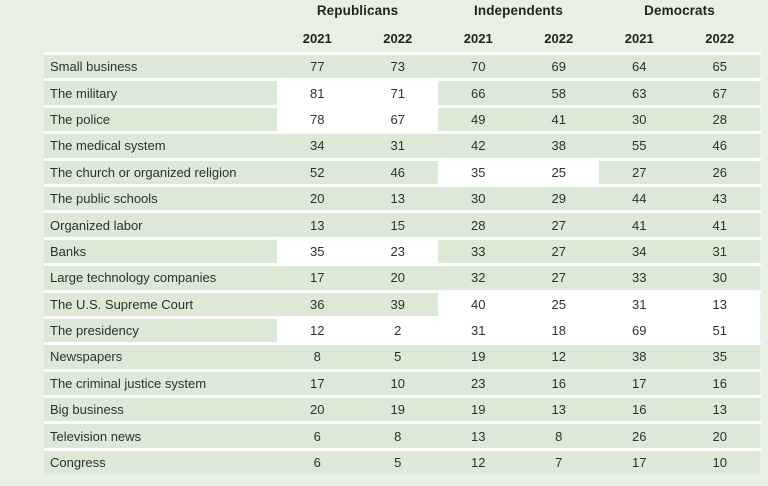  I want to click on value-cell: 40, so click(478, 304).